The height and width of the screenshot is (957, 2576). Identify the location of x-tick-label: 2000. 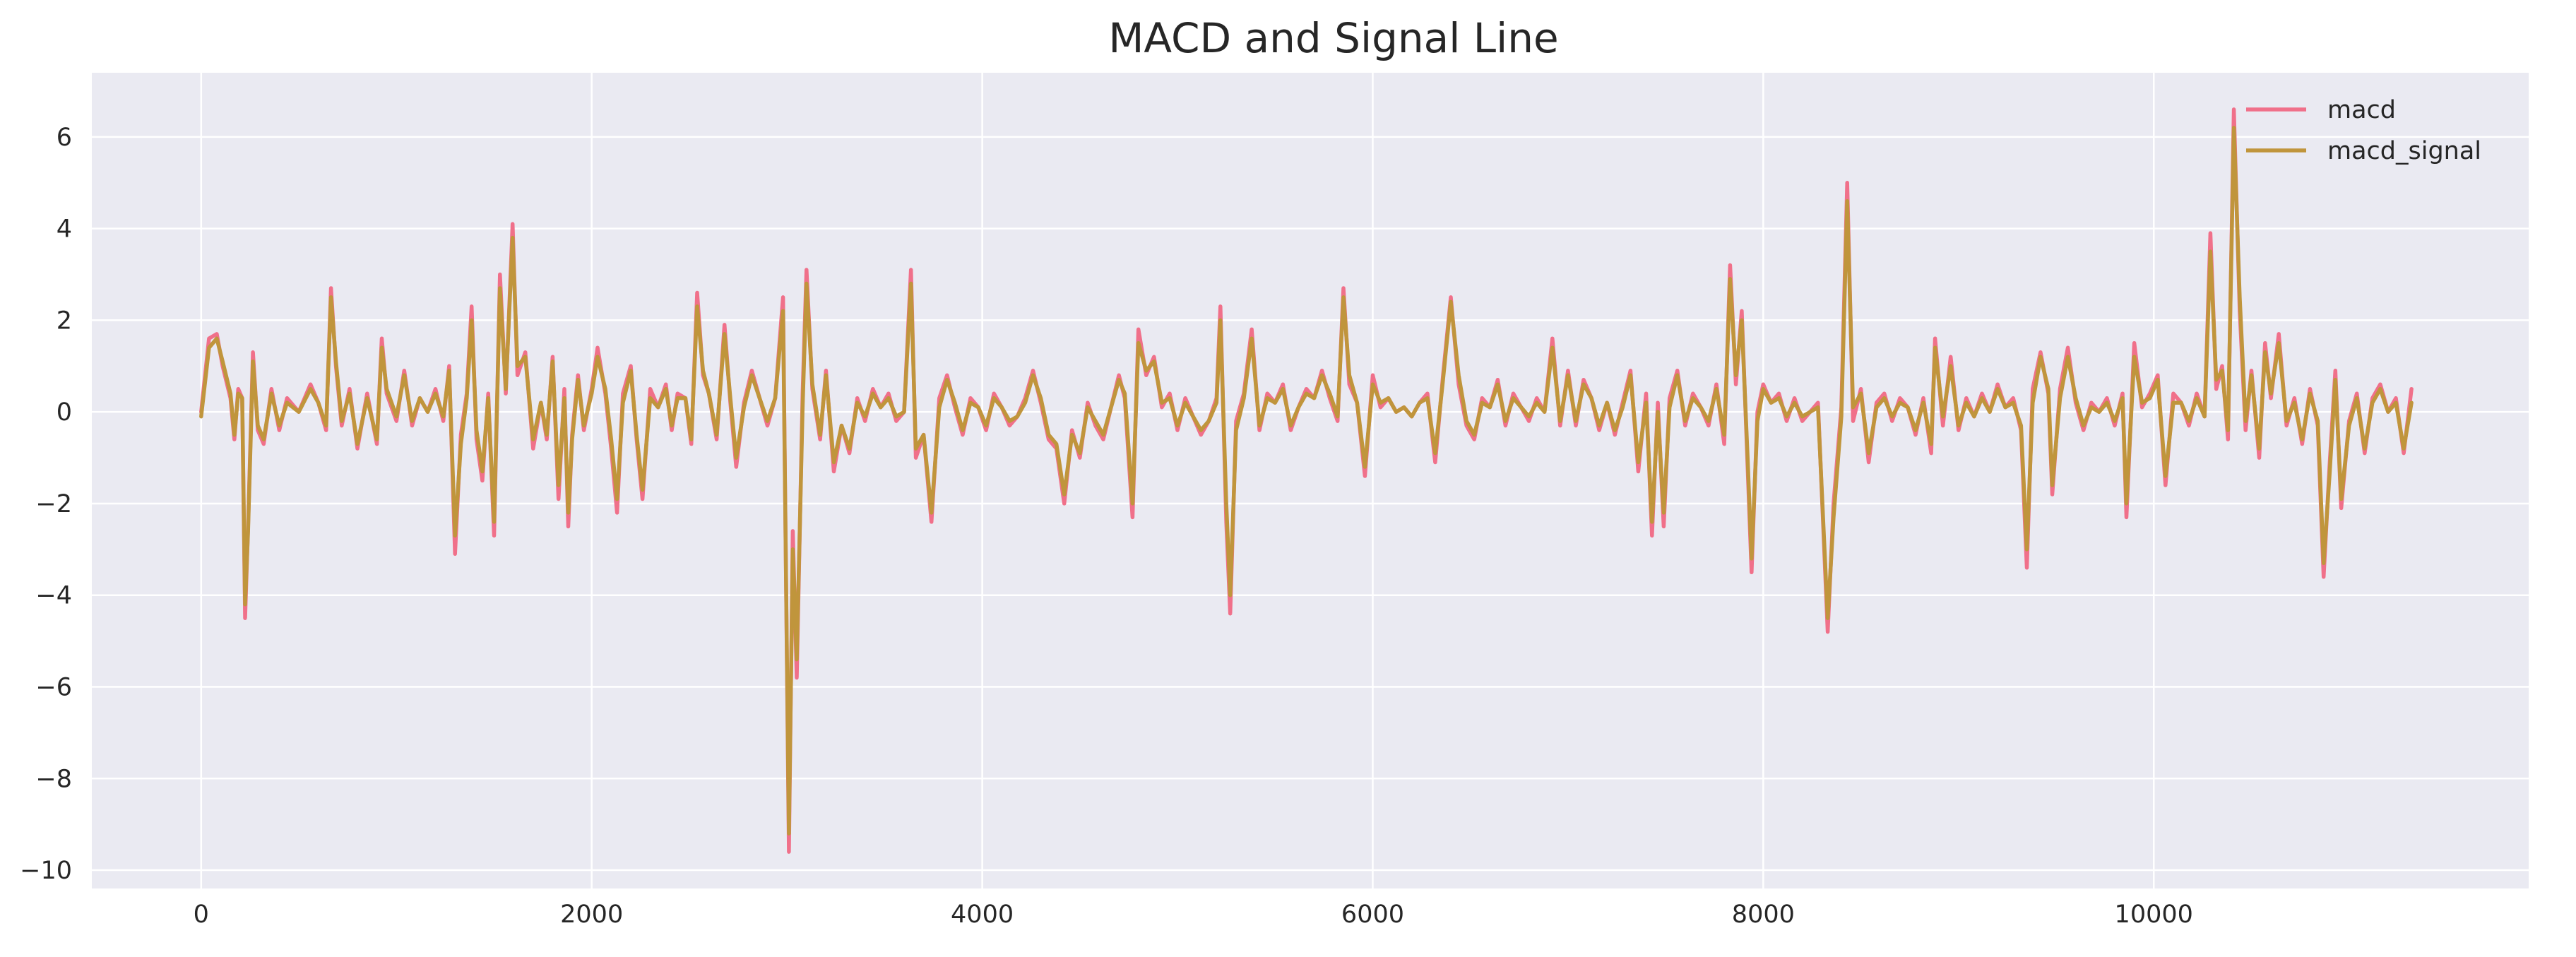
(591, 914).